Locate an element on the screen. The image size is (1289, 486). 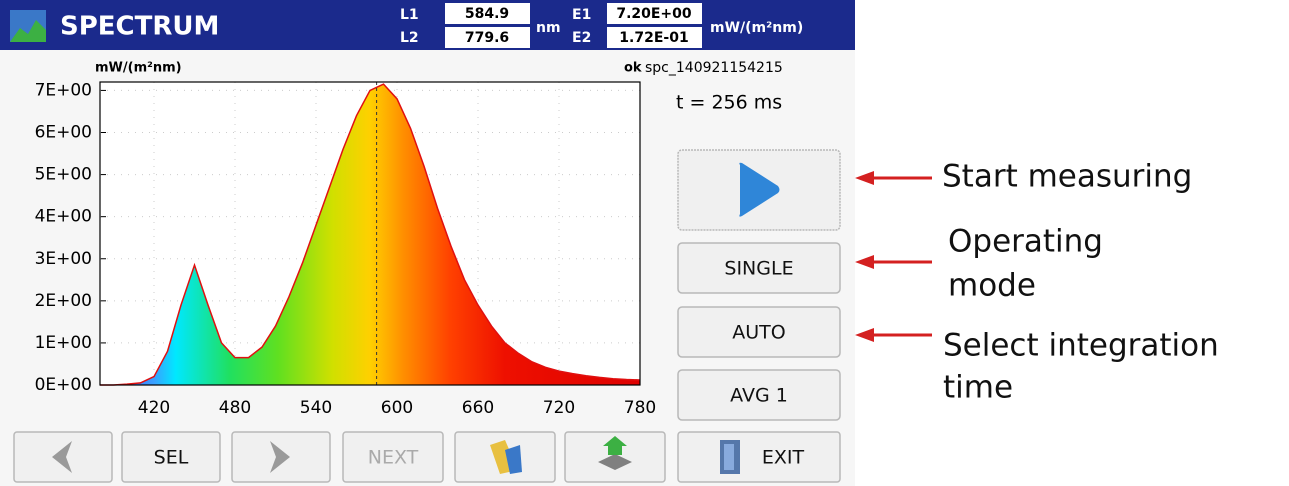
x-tick-label: 780 is located at coordinates (640, 408).